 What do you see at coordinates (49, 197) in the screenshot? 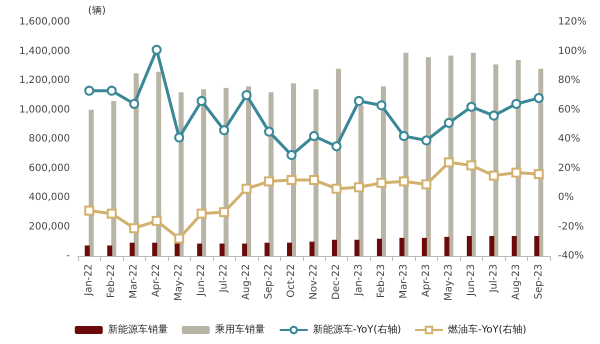
I see `y-tick-label: 400,000` at bounding box center [49, 197].